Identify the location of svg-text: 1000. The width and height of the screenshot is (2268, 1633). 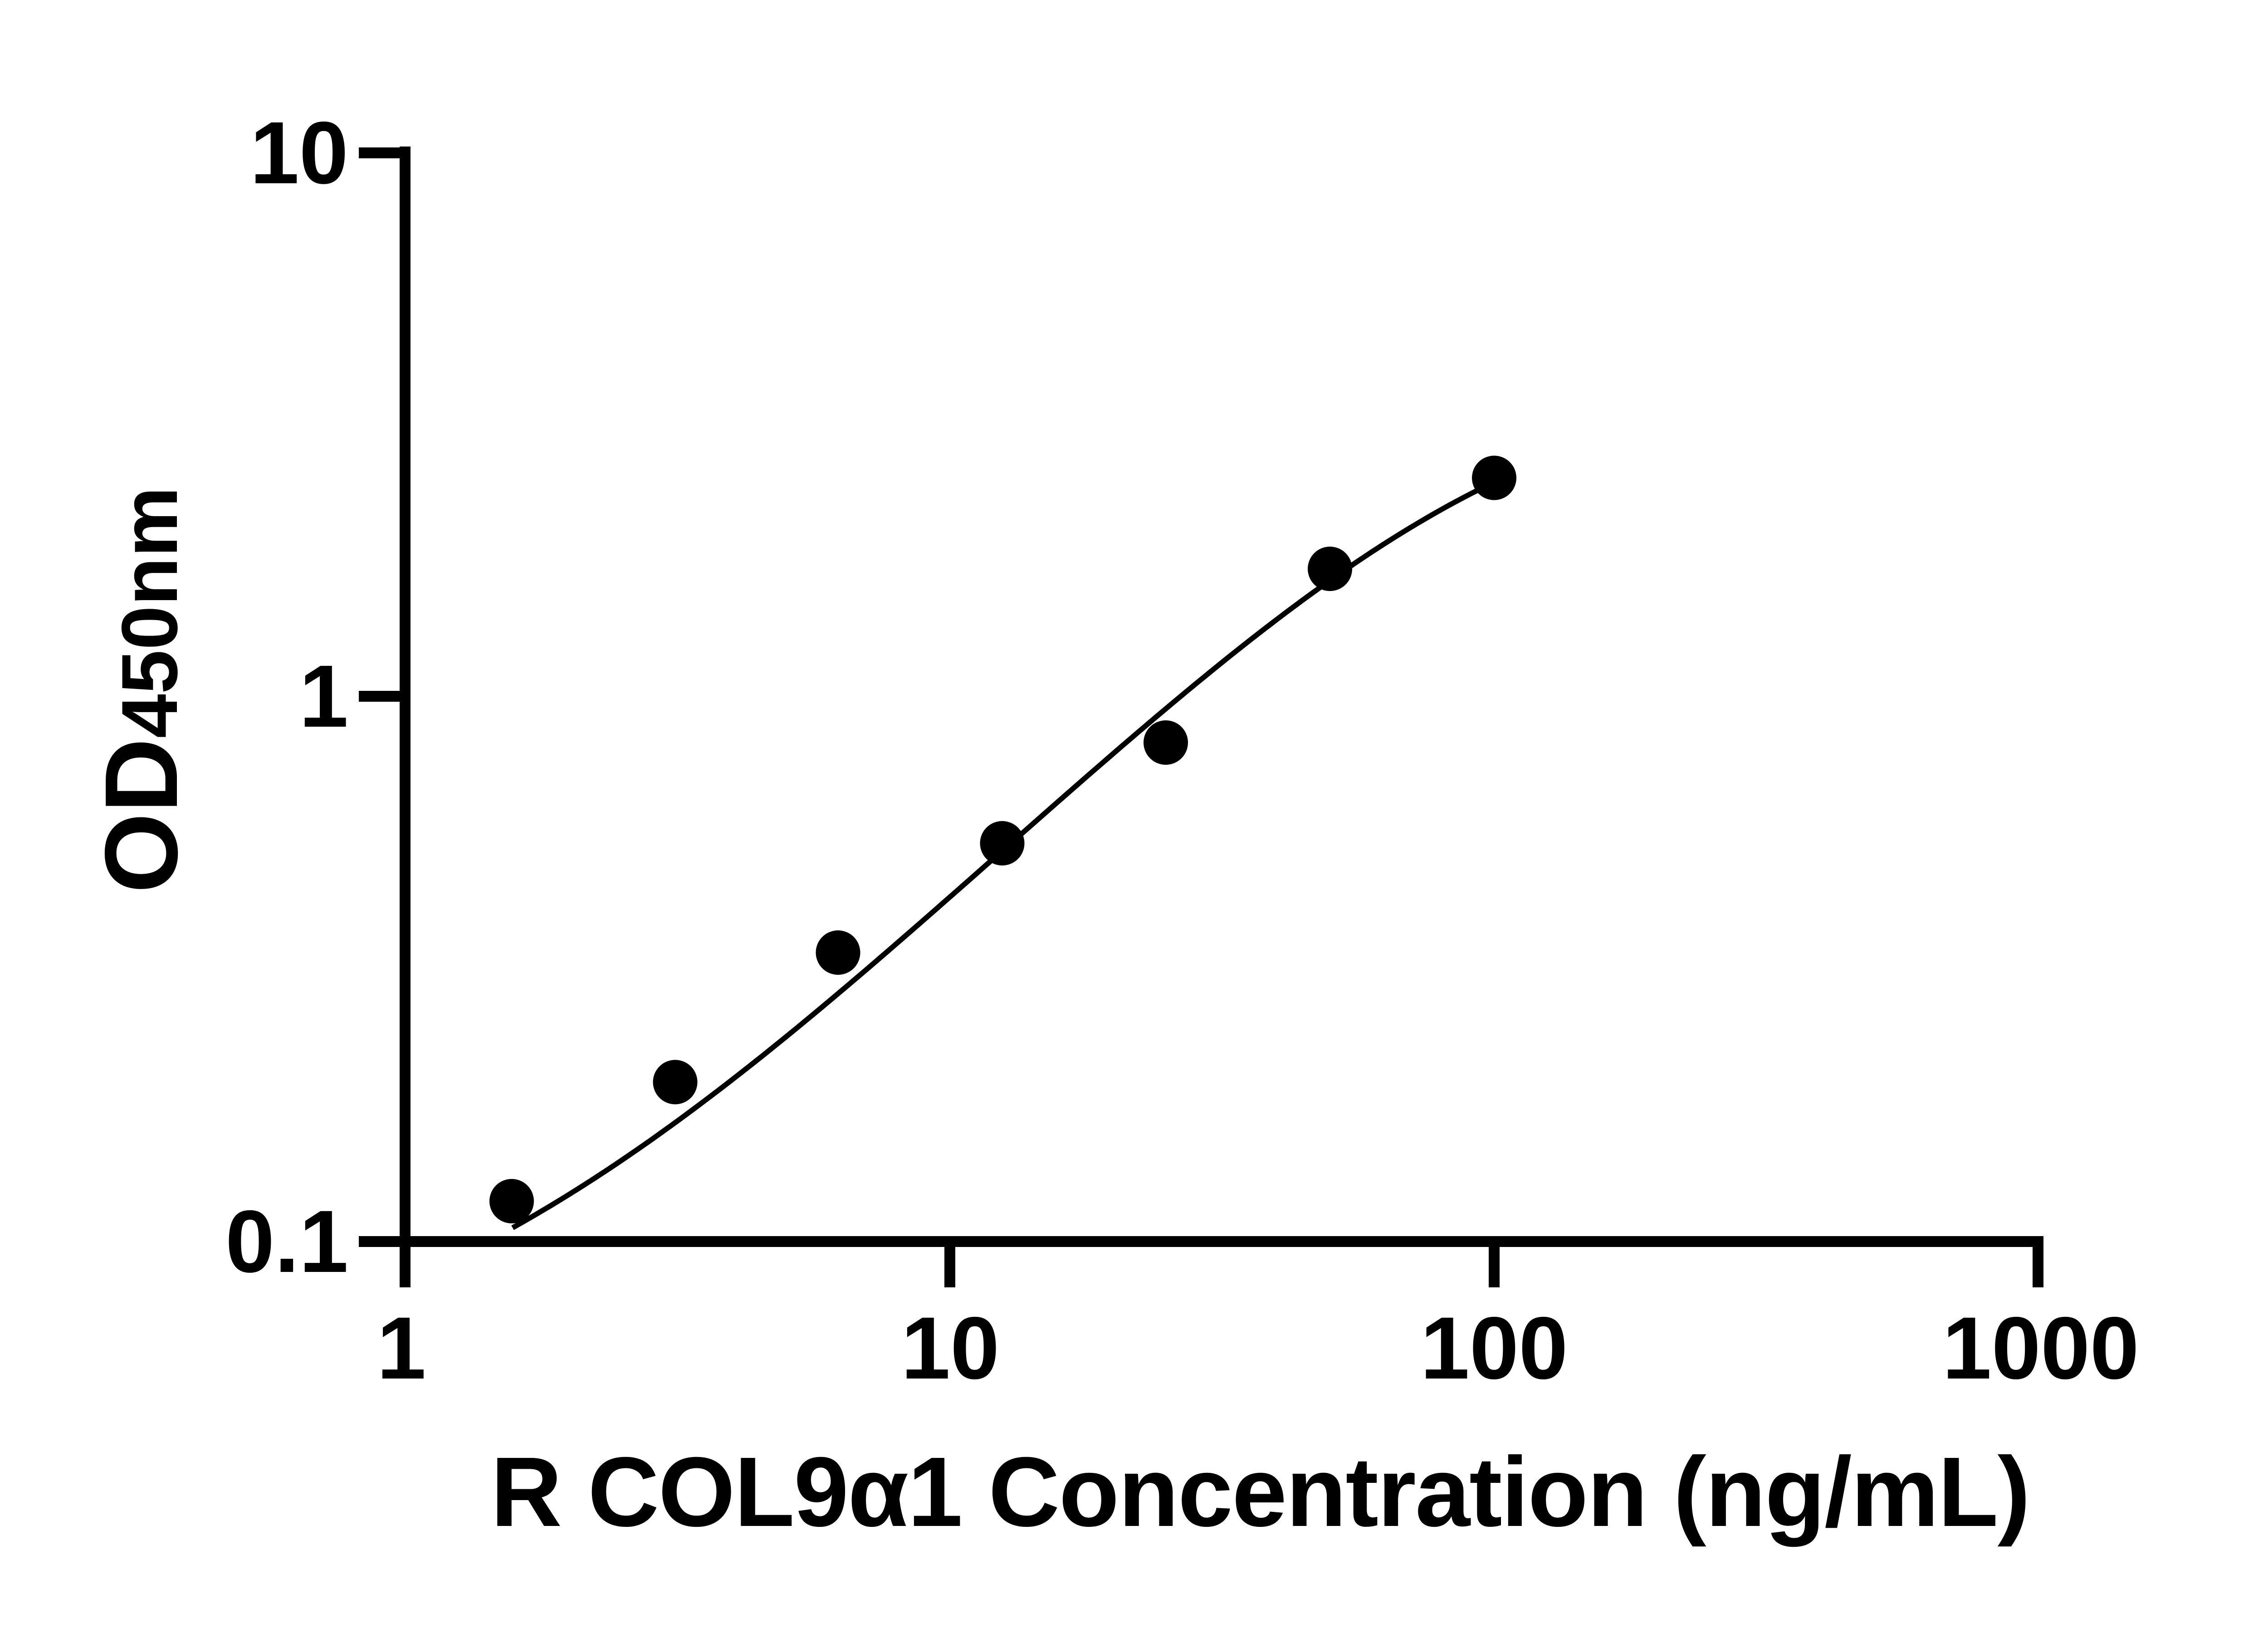
(2040, 1348).